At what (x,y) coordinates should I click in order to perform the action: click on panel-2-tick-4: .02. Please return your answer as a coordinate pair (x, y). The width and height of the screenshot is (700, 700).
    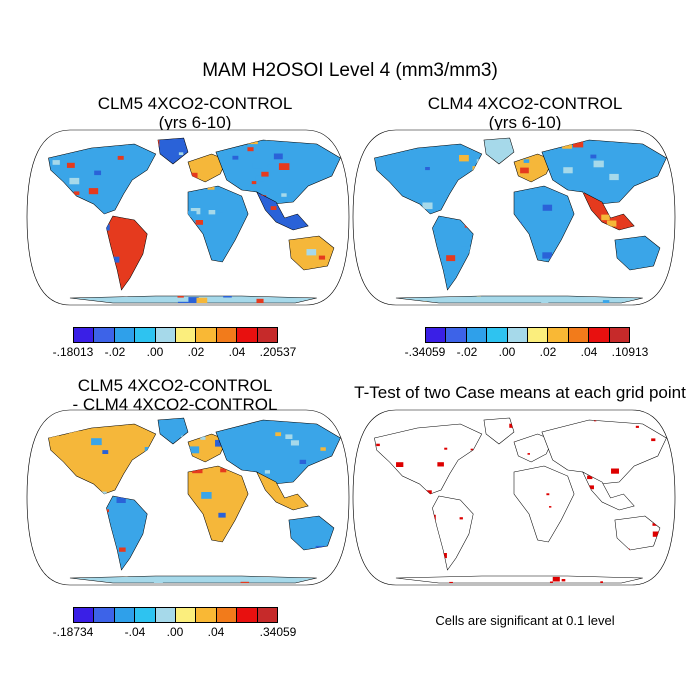
    Looking at the image, I should click on (548, 352).